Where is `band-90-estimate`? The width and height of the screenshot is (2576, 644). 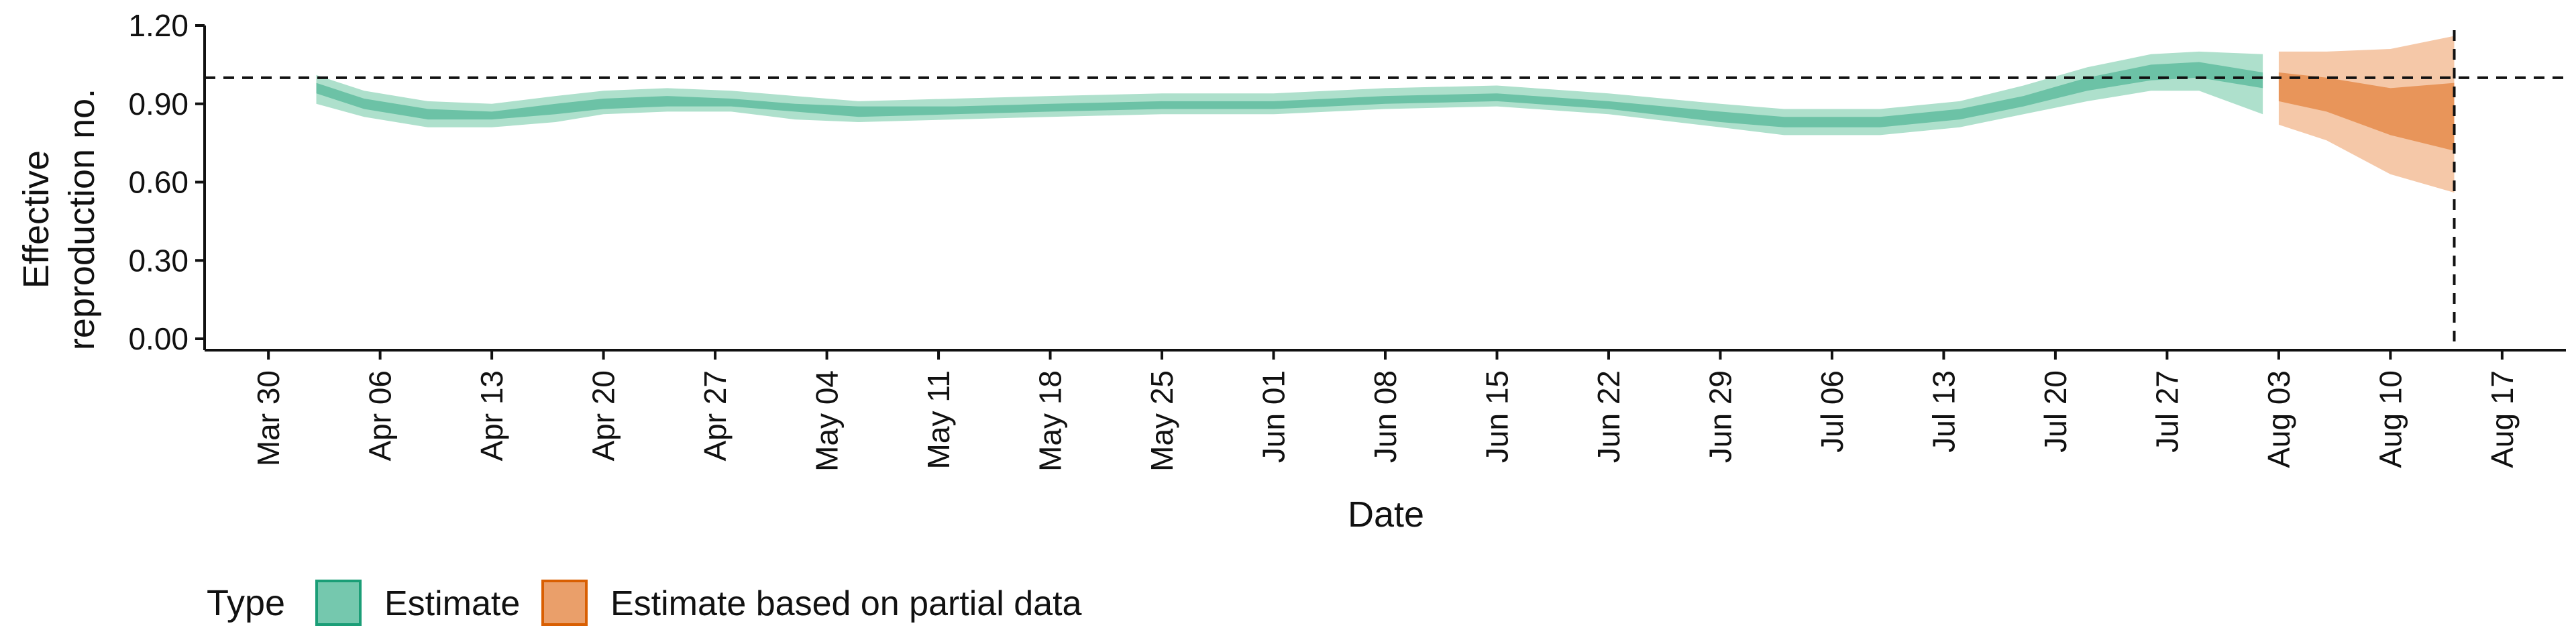
band-90-estimate is located at coordinates (1289, 93).